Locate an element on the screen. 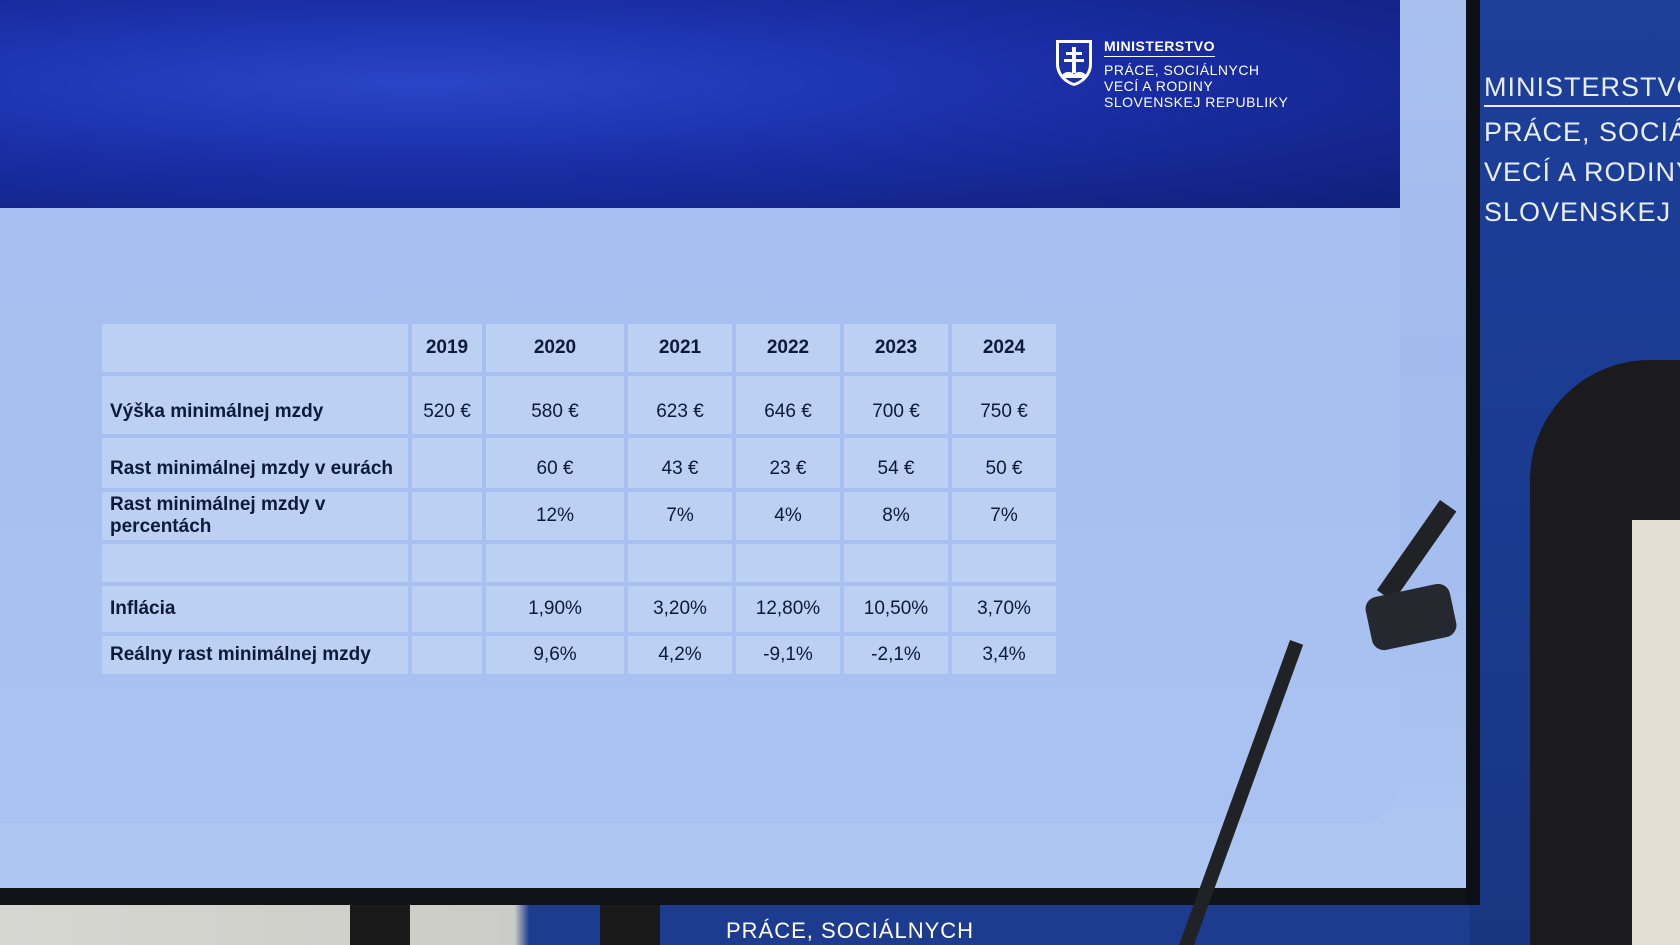 The image size is (1680, 945). table-cell: 520 € is located at coordinates (447, 405).